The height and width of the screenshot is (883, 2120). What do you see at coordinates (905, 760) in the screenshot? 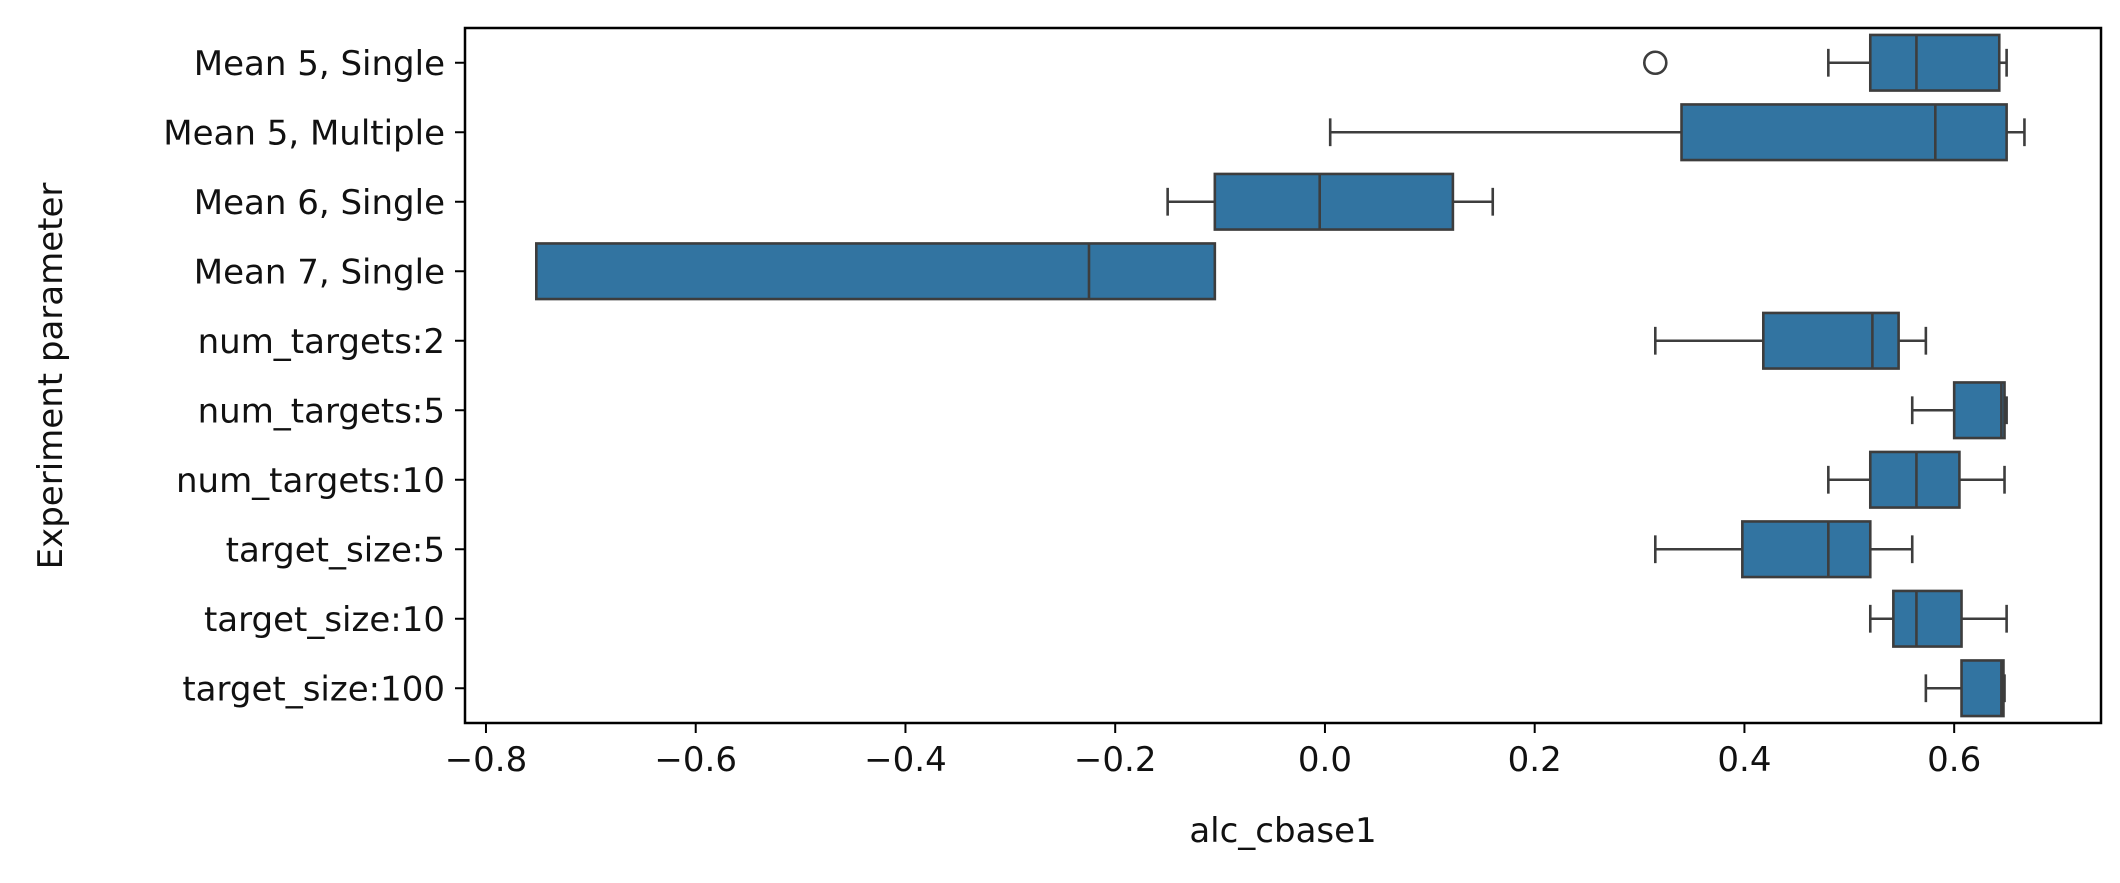
I see `x-tick-label: −0.4` at bounding box center [905, 760].